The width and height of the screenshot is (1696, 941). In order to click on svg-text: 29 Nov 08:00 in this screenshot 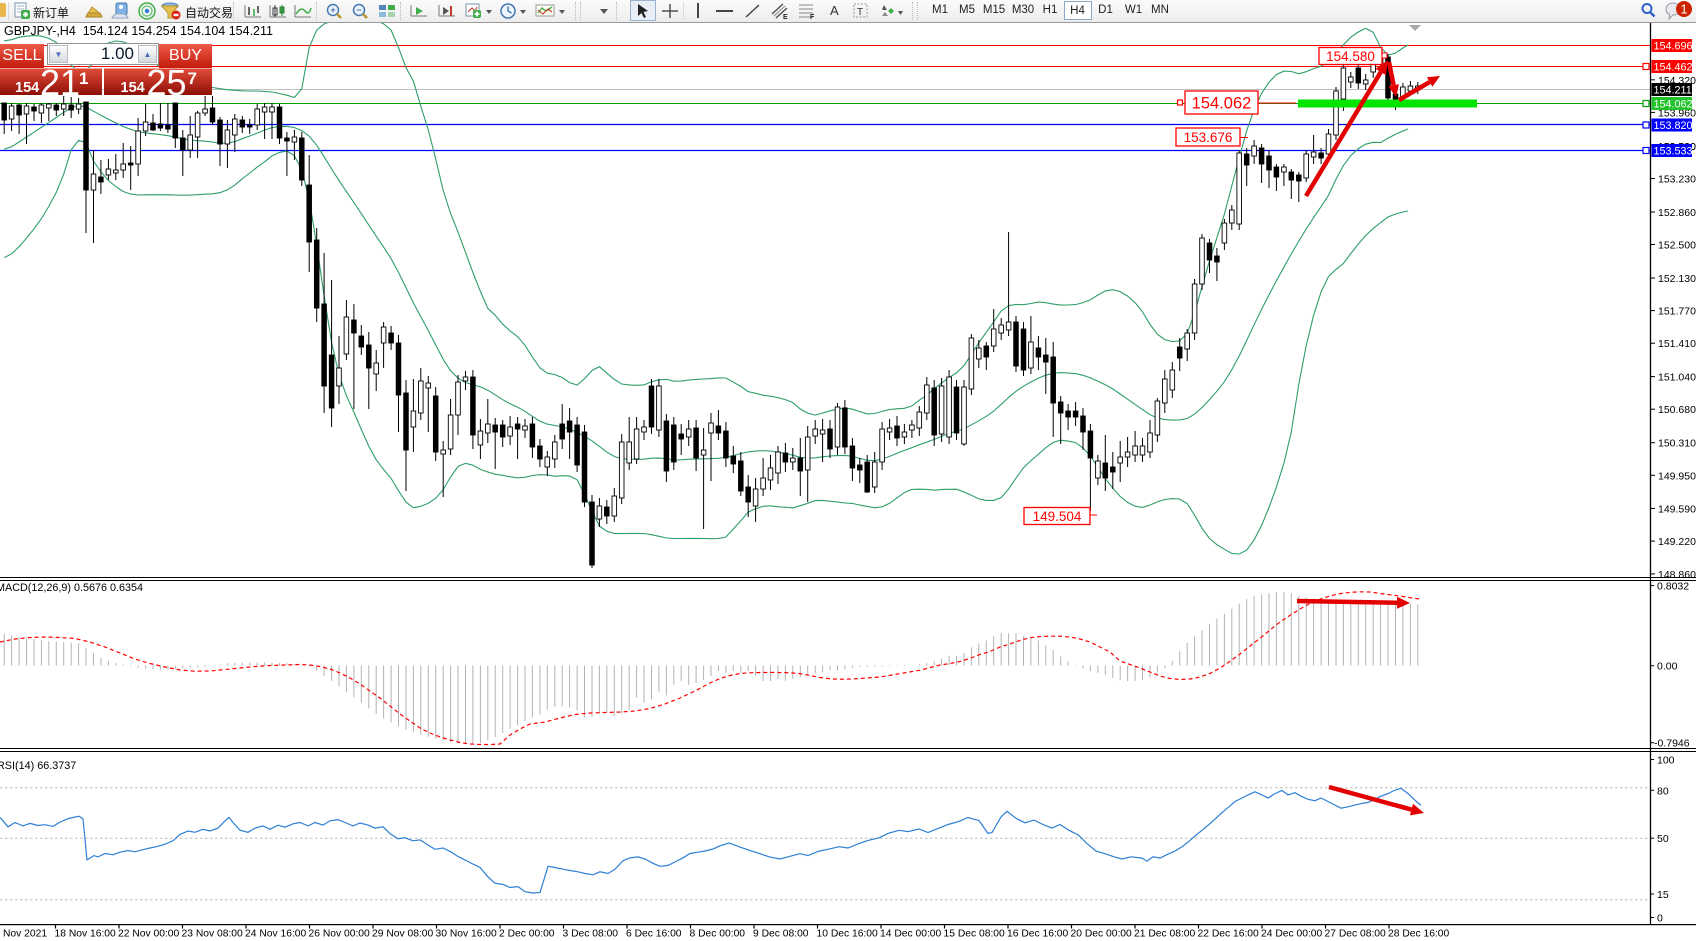, I will do `click(403, 934)`.